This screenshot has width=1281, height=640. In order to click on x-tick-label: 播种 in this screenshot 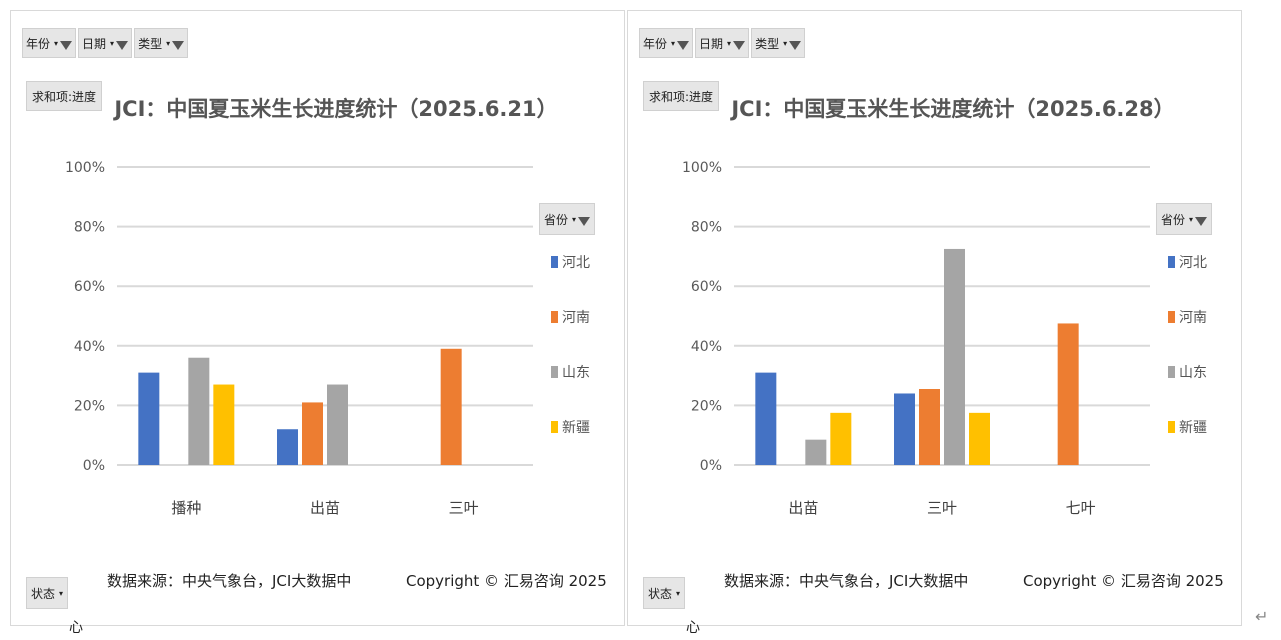, I will do `click(186, 508)`.